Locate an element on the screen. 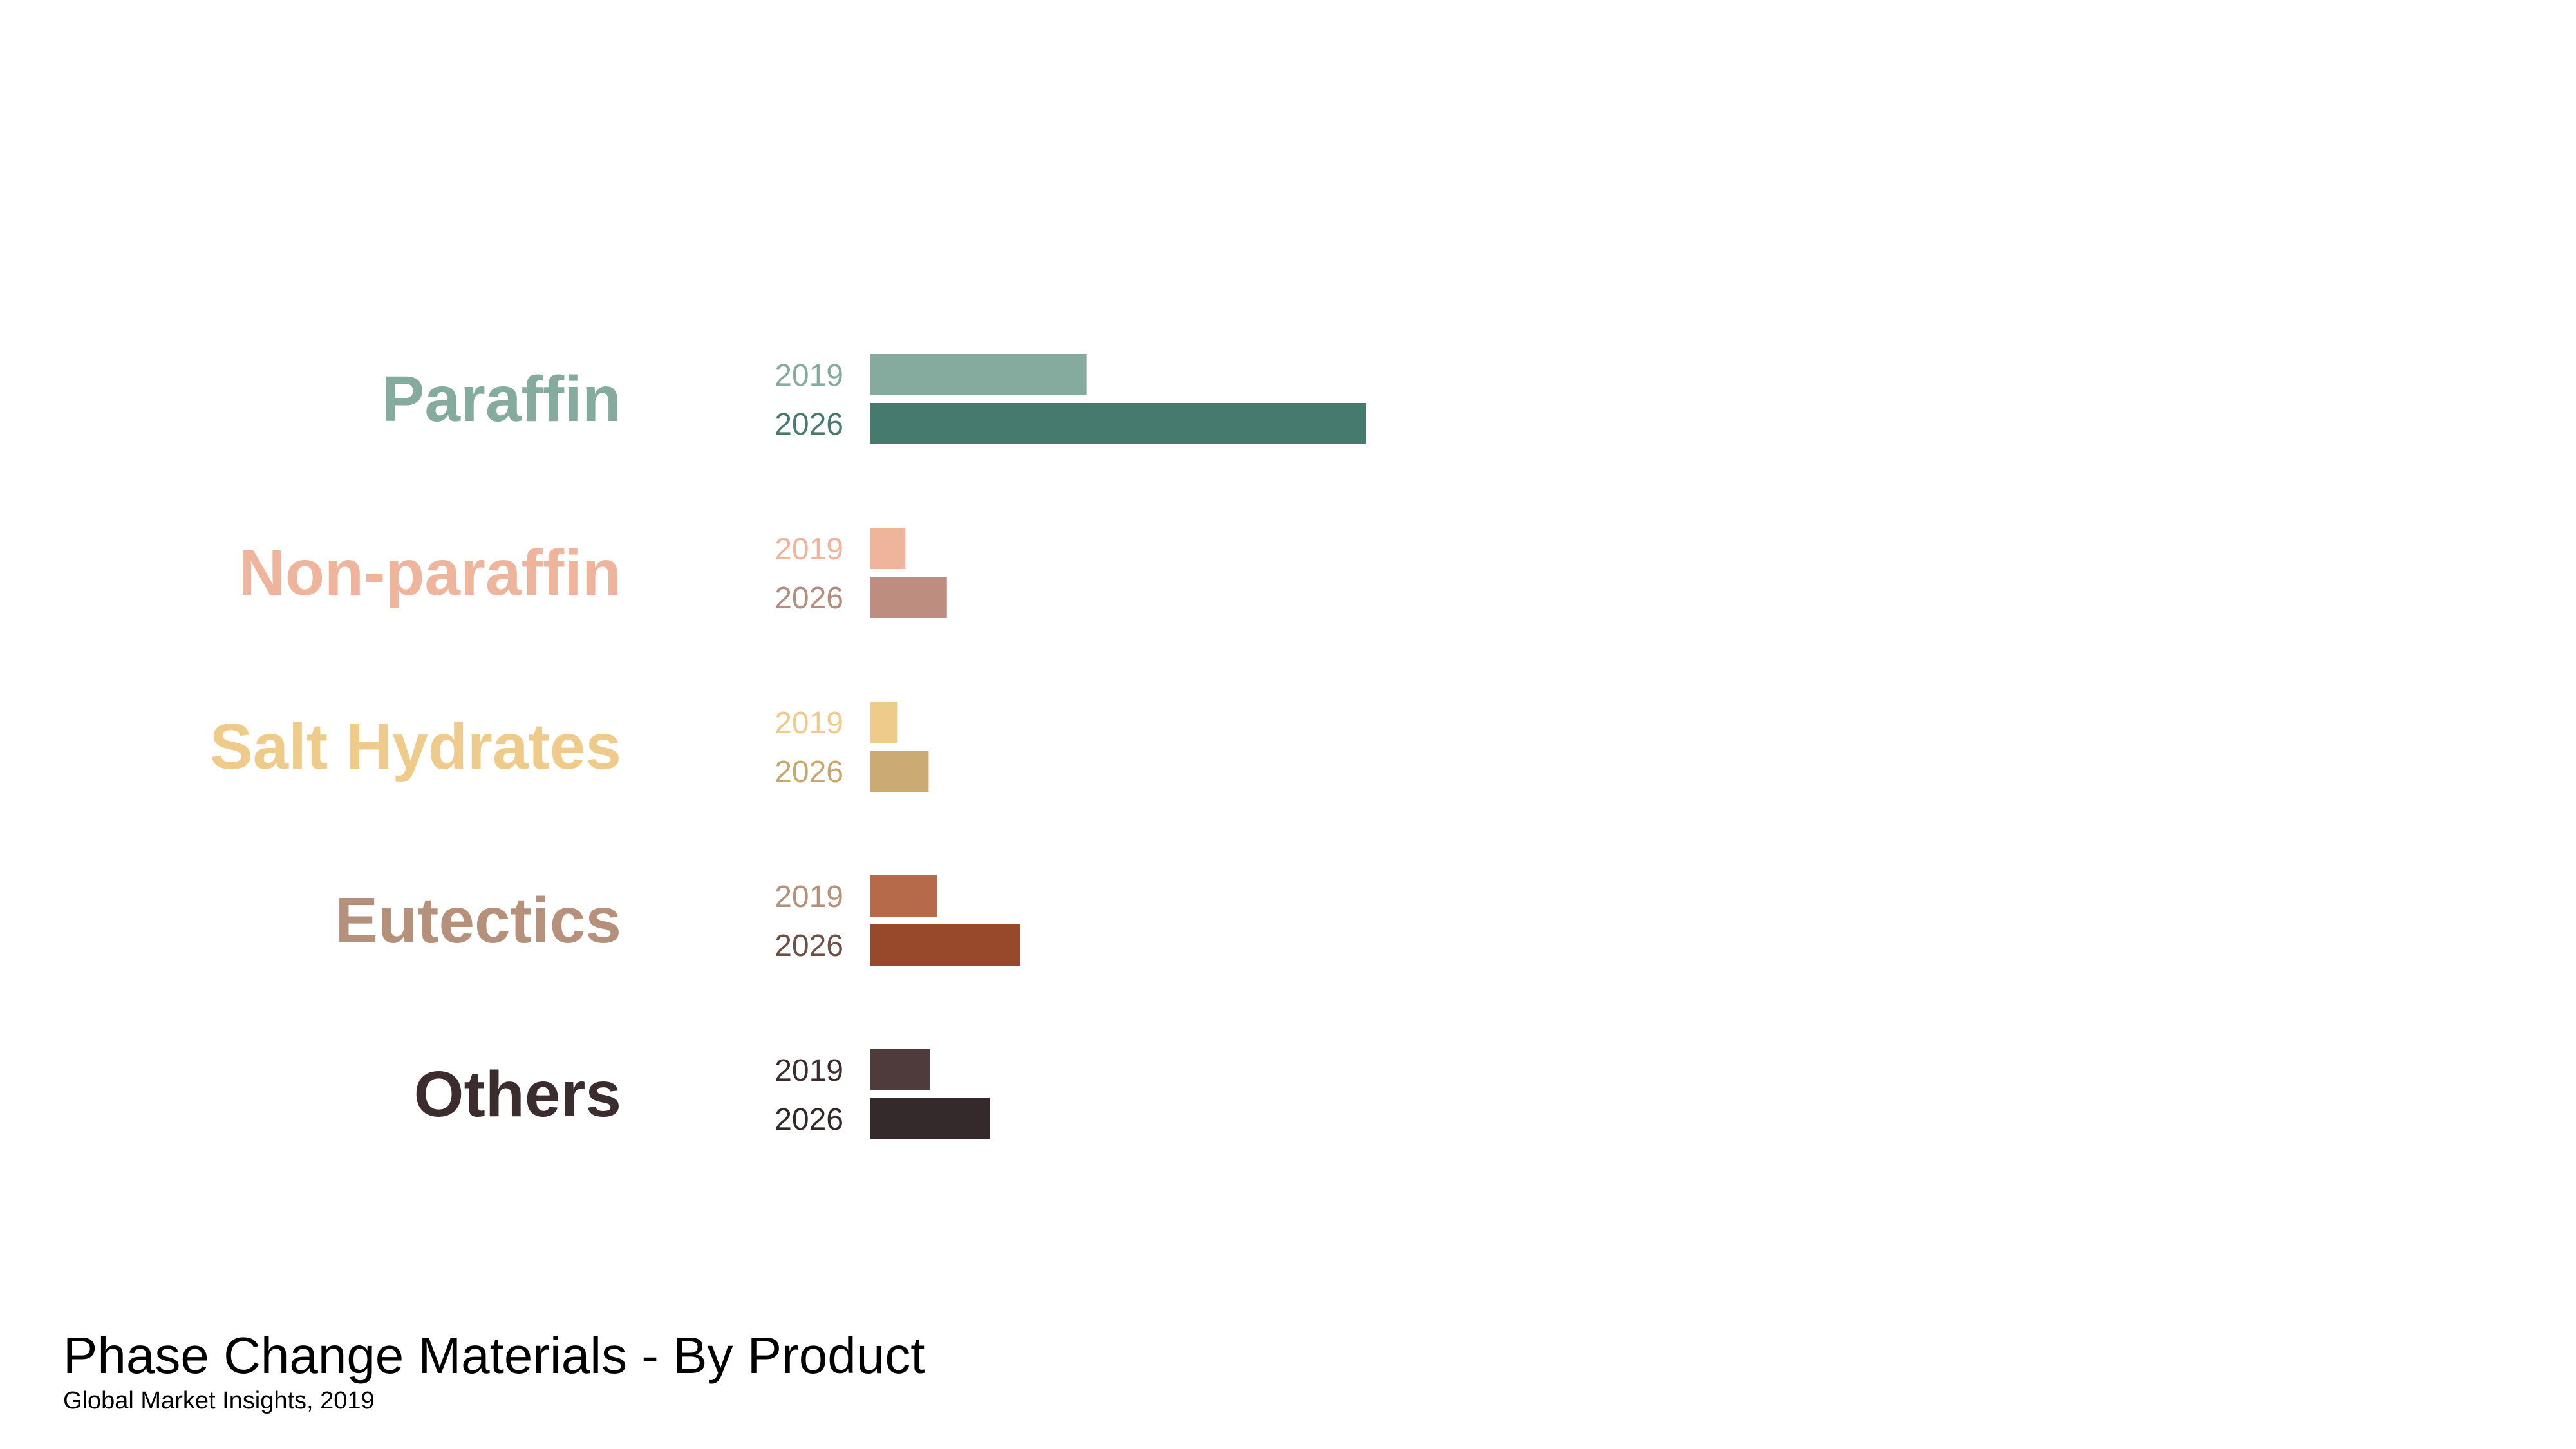 The height and width of the screenshot is (1449, 2576). year-label-salt-hydrates-2026: 2026 is located at coordinates (809, 772).